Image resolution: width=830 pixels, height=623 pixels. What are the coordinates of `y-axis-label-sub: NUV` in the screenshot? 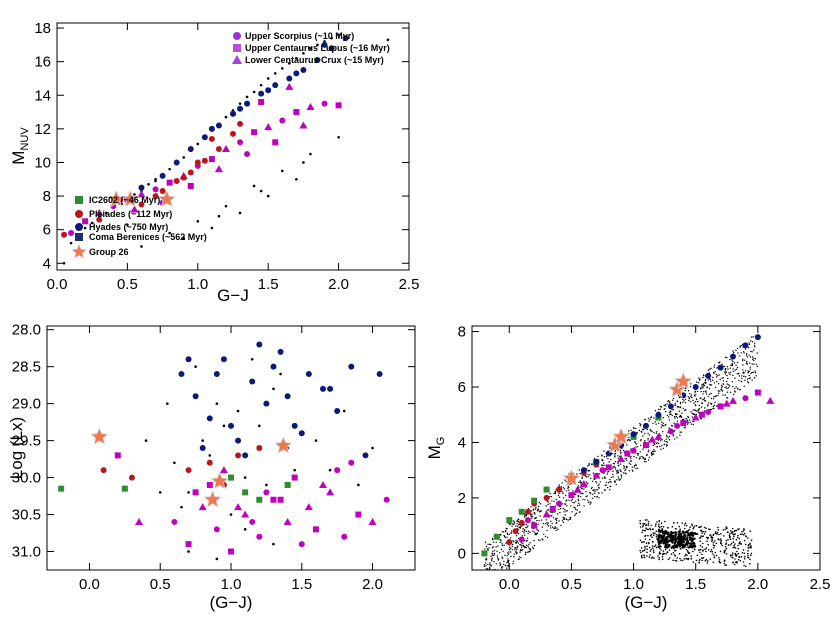 It's located at (25, 139).